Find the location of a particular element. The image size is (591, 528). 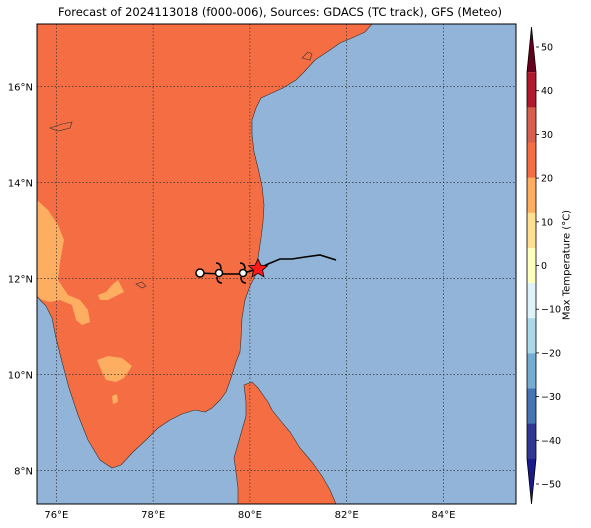

warm-region-south is located at coordinates (114, 369).